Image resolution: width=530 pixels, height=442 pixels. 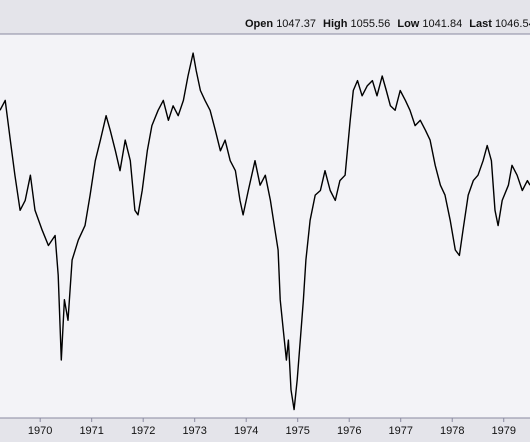 What do you see at coordinates (512, 24) in the screenshot?
I see `quote-value: 1046.54` at bounding box center [512, 24].